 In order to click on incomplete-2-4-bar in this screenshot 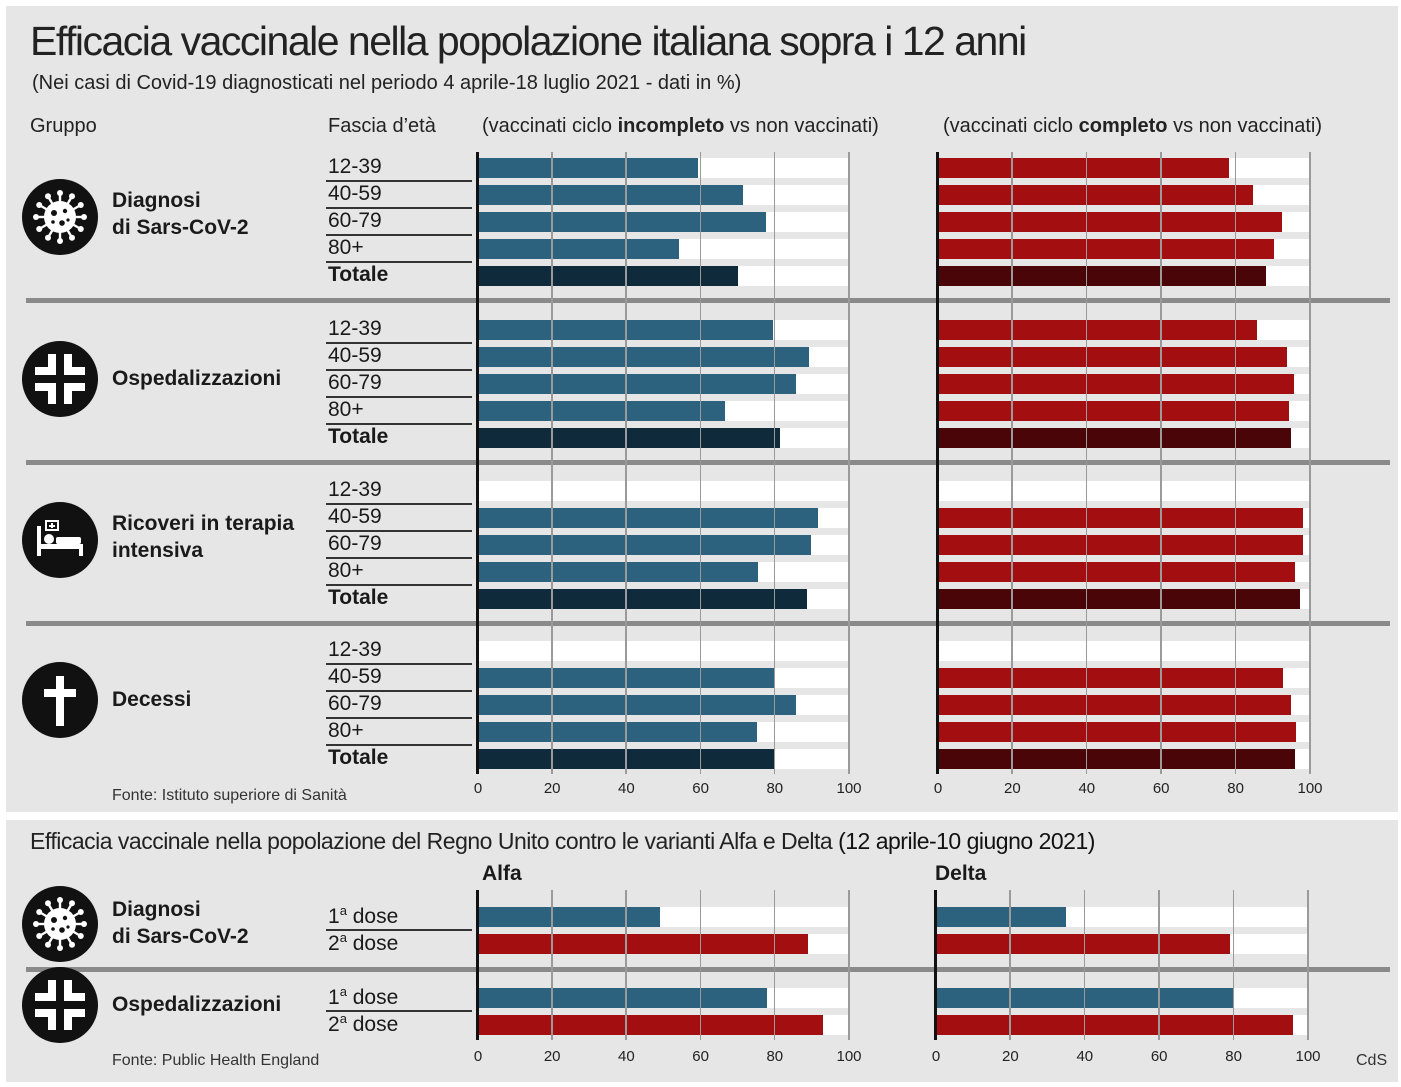, I will do `click(602, 411)`.